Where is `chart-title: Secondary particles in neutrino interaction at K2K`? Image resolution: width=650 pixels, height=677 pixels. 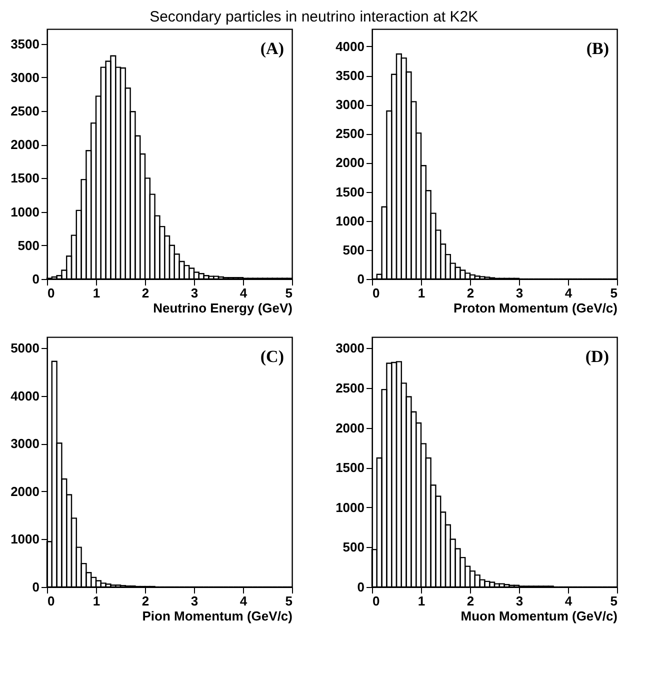
chart-title: Secondary particles in neutrino interaction at K2K is located at coordinates (314, 17).